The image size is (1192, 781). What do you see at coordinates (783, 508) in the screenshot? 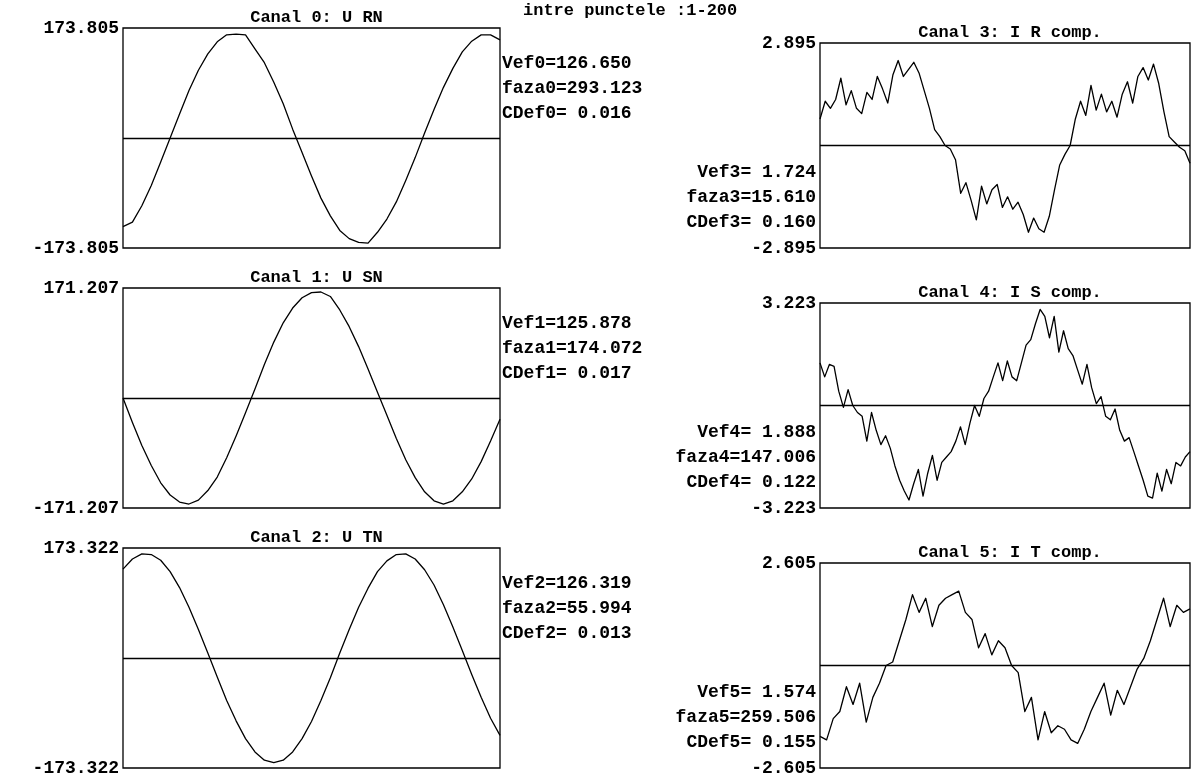
I see `y-tick-label: -3.223` at bounding box center [783, 508].